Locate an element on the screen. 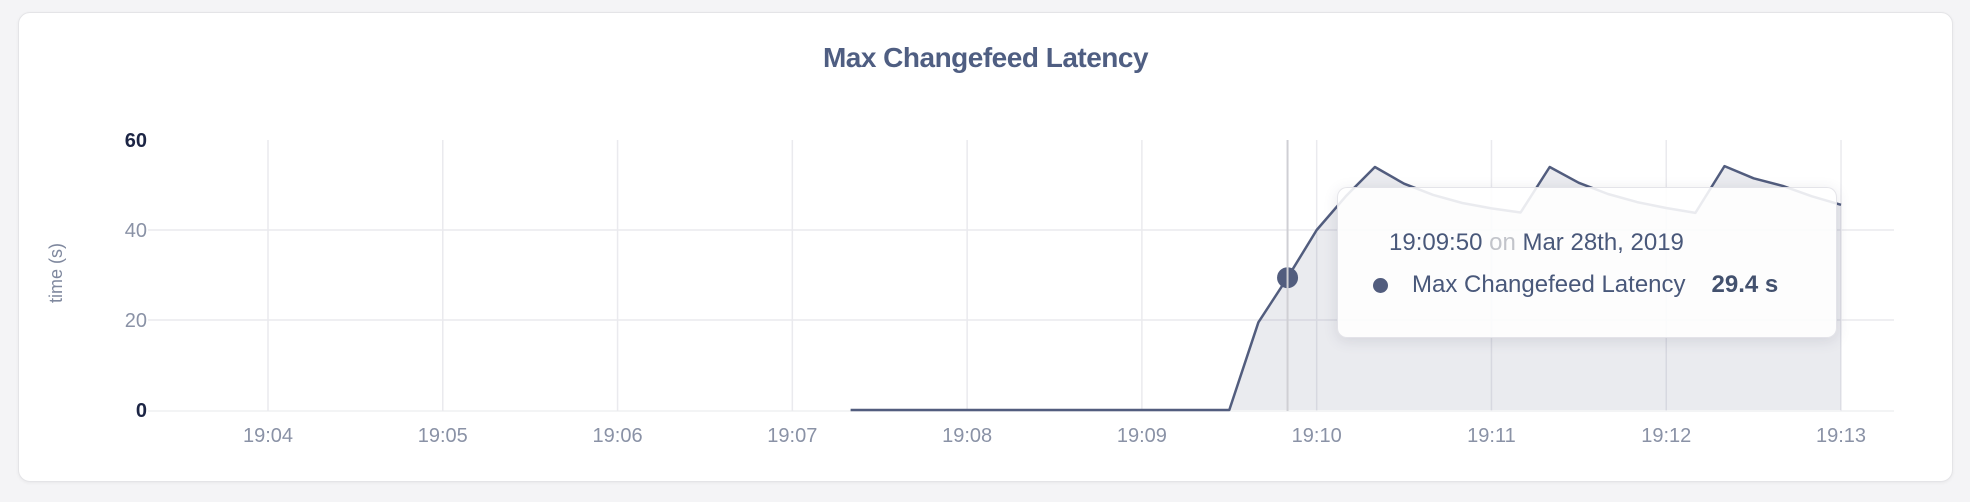  y-tick-label: 60 is located at coordinates (136, 141).